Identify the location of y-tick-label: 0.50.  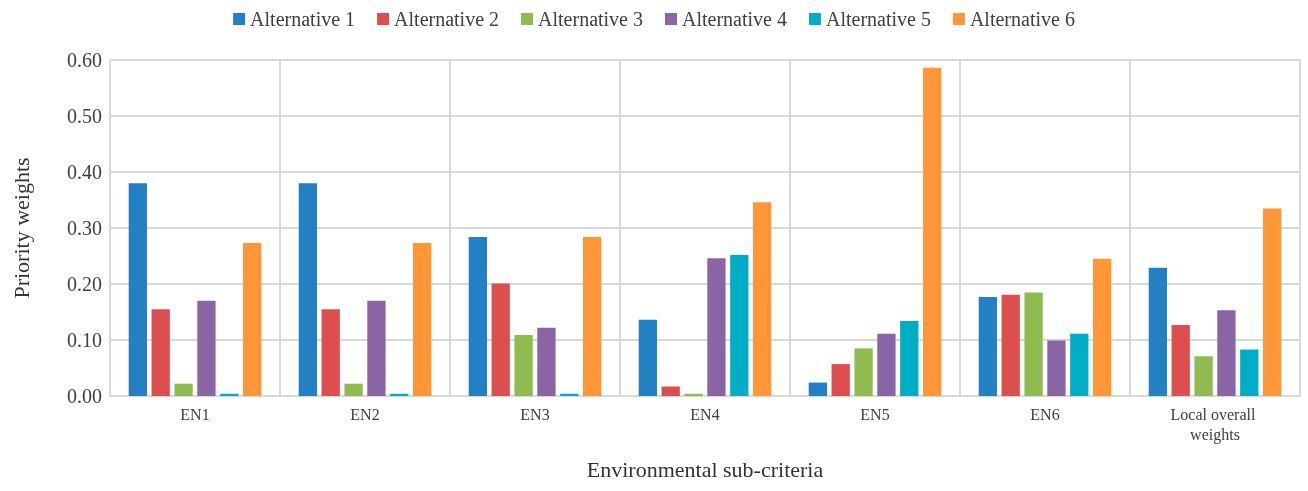
(84, 116).